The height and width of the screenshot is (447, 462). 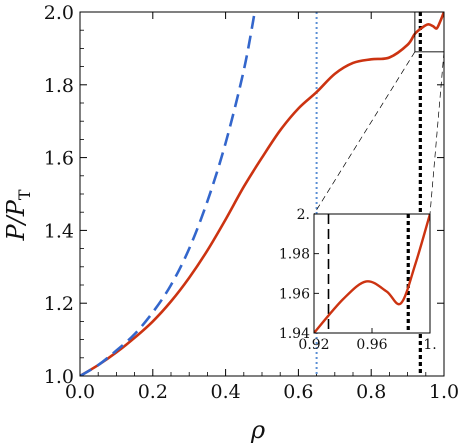 I want to click on inset-x-tick-label: 0.92, so click(x=313, y=345).